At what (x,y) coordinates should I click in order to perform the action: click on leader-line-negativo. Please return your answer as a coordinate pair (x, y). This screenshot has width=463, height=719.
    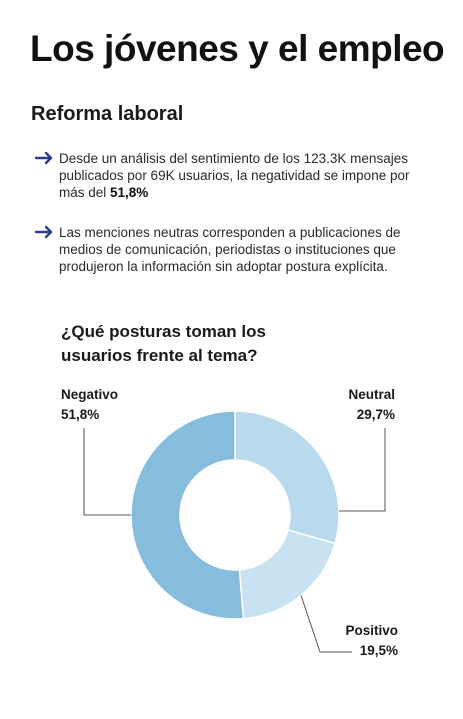
    Looking at the image, I should click on (107, 472).